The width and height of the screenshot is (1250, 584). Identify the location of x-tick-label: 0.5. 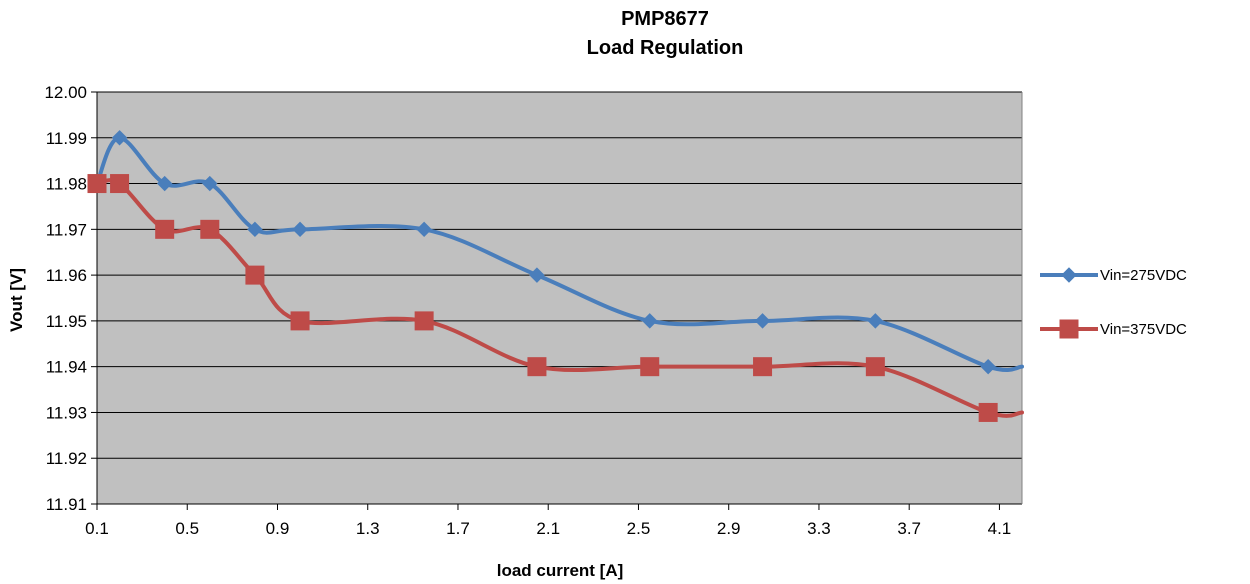
(187, 528).